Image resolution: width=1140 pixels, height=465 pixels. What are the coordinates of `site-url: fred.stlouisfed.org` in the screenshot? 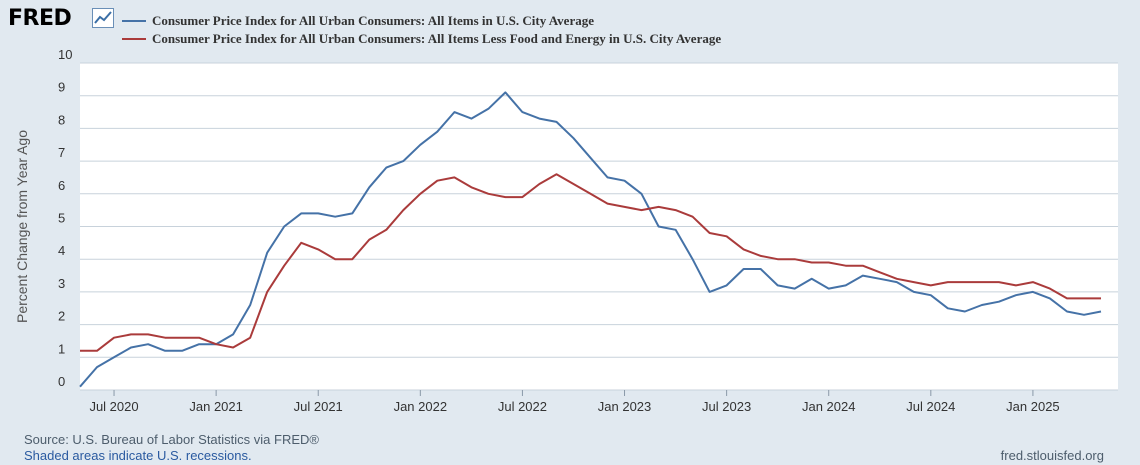 It's located at (1052, 455).